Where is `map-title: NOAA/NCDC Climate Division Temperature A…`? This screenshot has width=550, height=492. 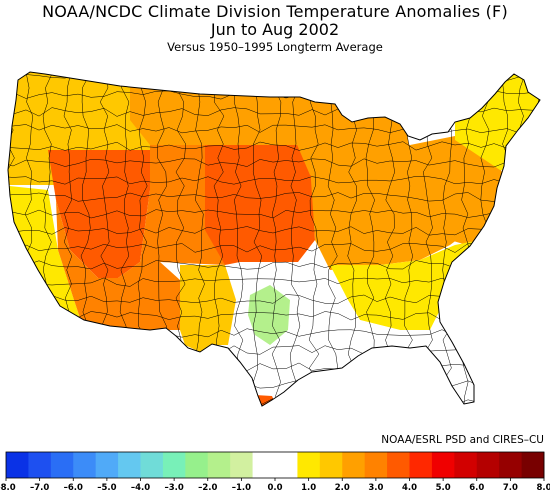
map-title: NOAA/NCDC Climate Division Temperature A… is located at coordinates (275, 11).